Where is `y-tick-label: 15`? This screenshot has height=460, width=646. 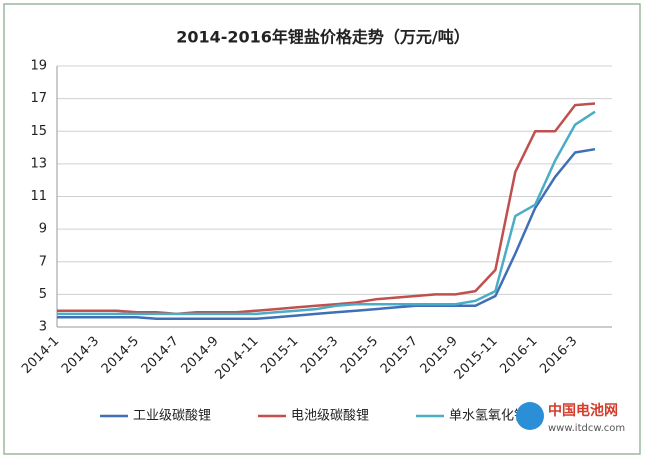 y-tick-label: 15 is located at coordinates (38, 131).